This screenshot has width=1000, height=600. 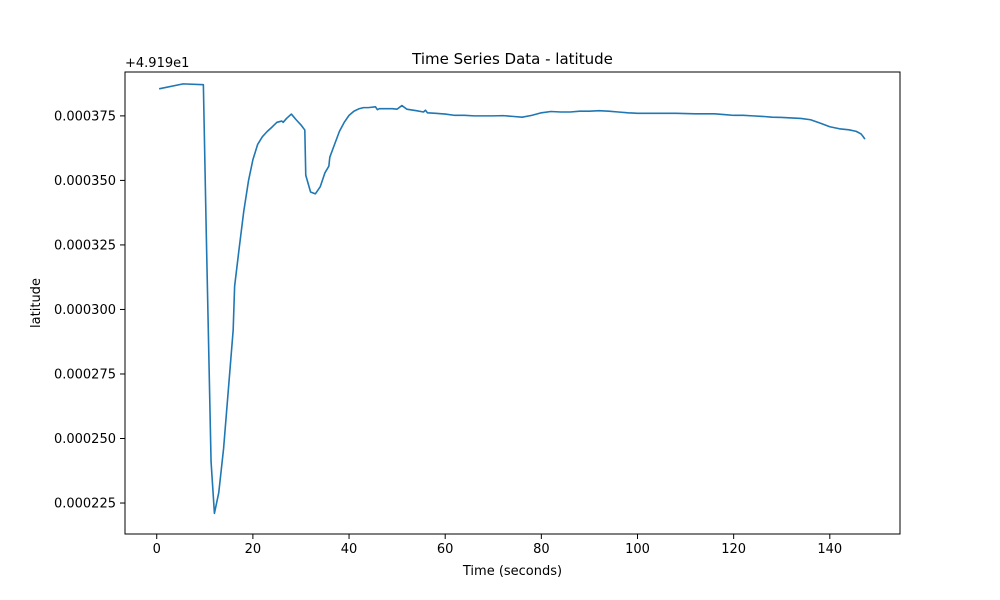 I want to click on y-tick-label: 0.000325, so click(x=85, y=245).